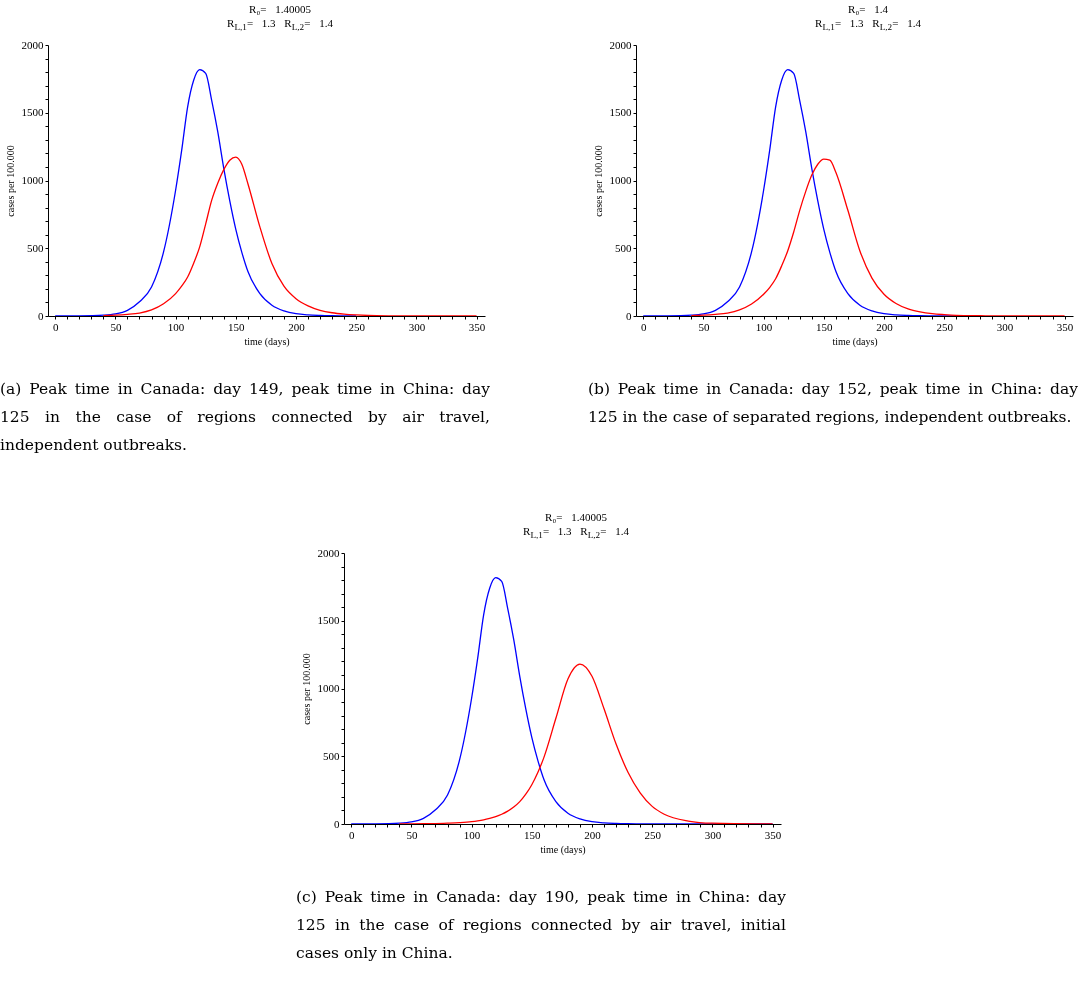  I want to click on text: (b) Peak time in Canada: day 152, peak time in China: day 125 in the case of separated regions, independent outbreaks., so click(833, 404).